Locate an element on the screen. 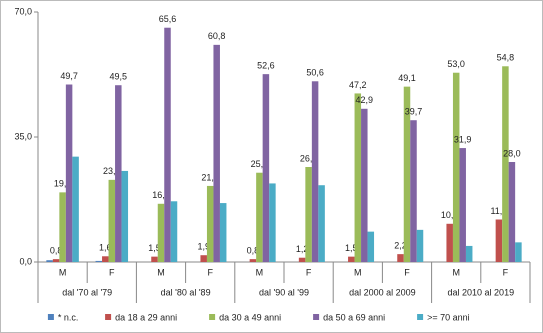 The width and height of the screenshot is (543, 333). data-label: 26,6 is located at coordinates (309, 158).